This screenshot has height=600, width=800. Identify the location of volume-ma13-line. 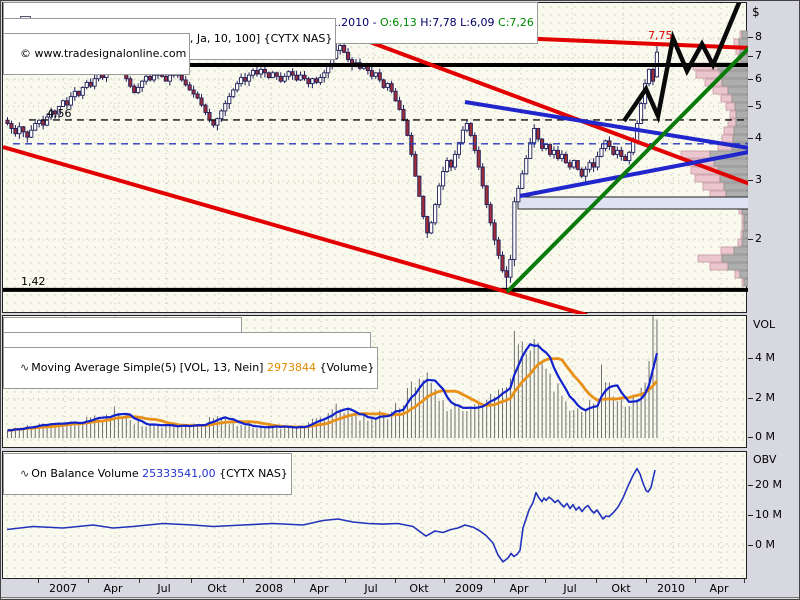
(333, 394).